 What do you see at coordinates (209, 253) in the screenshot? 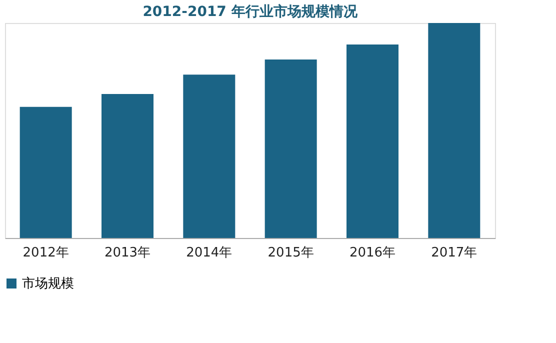
I see `x-tick-label: 2014年` at bounding box center [209, 253].